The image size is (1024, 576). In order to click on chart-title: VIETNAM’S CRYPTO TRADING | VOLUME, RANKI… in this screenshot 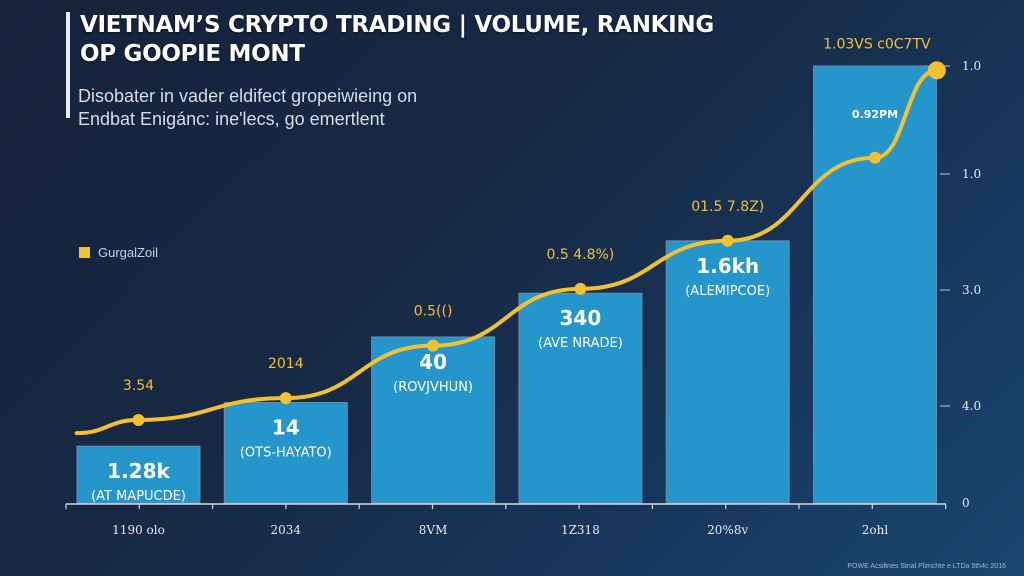, I will do `click(397, 40)`.